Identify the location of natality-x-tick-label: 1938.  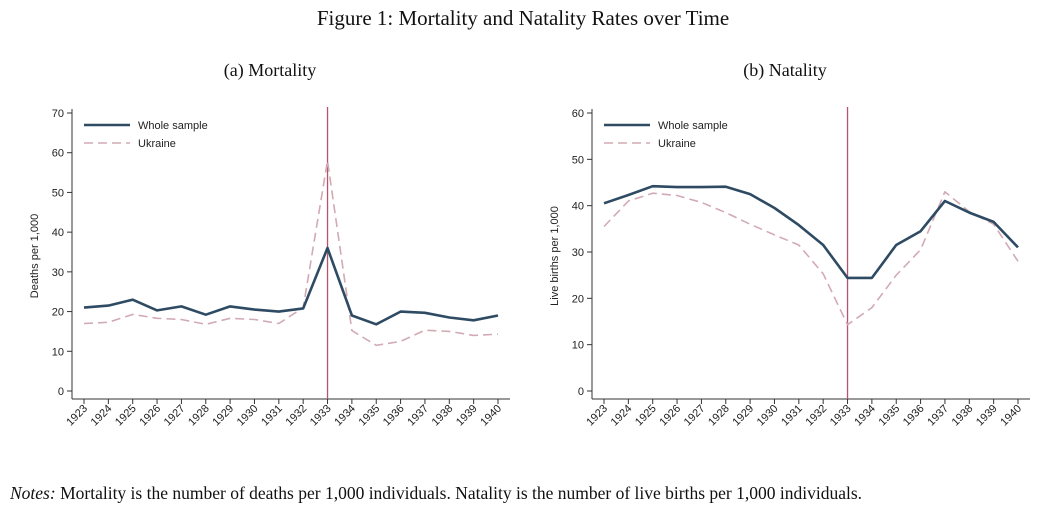
(963, 416).